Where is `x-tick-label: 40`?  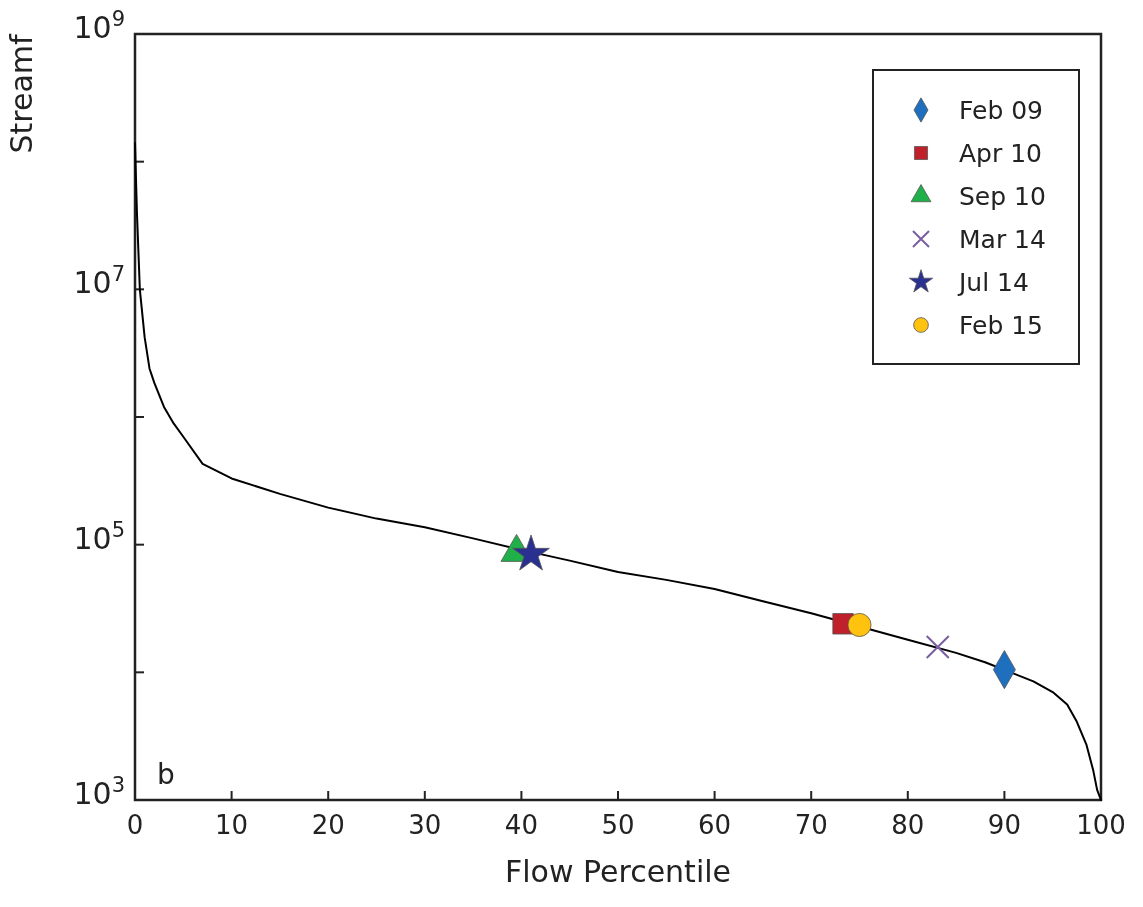
x-tick-label: 40 is located at coordinates (521, 825).